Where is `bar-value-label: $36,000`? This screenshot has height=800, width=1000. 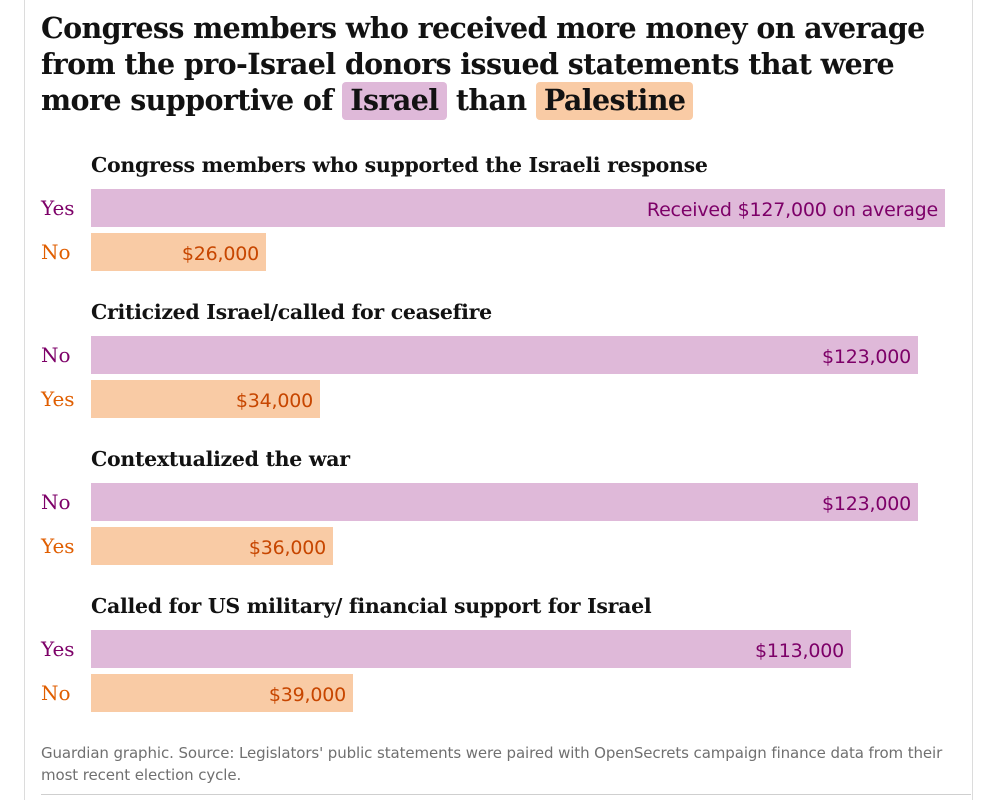
bar-value-label: $36,000 is located at coordinates (287, 548).